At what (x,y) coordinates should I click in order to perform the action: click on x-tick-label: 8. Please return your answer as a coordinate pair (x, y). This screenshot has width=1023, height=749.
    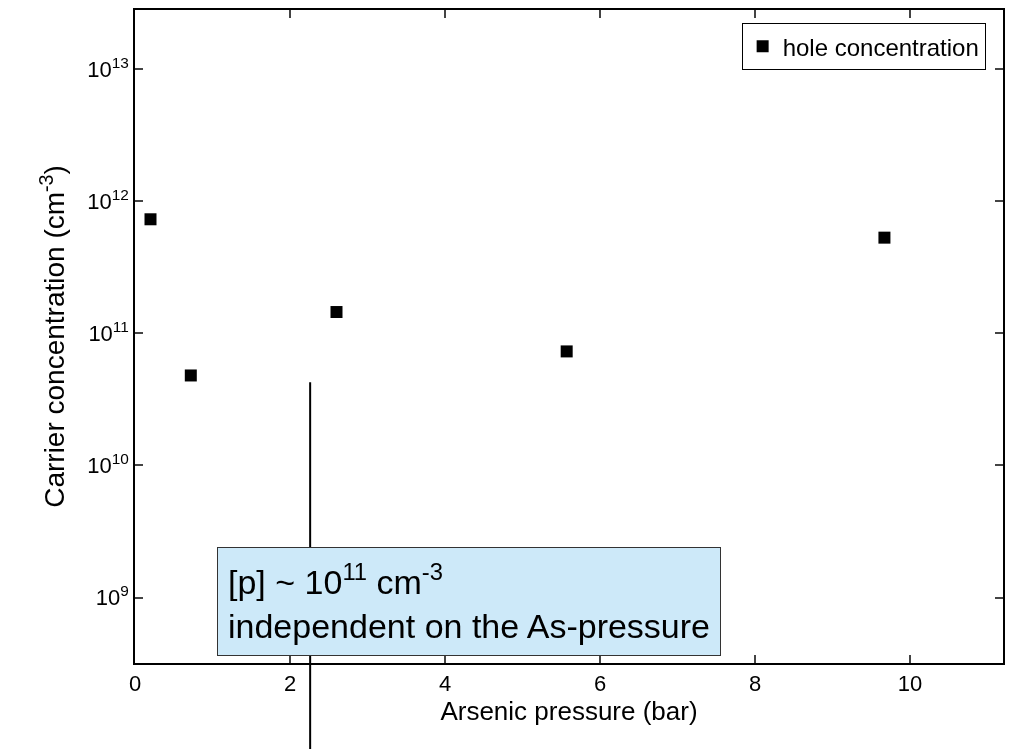
    Looking at the image, I should click on (755, 684).